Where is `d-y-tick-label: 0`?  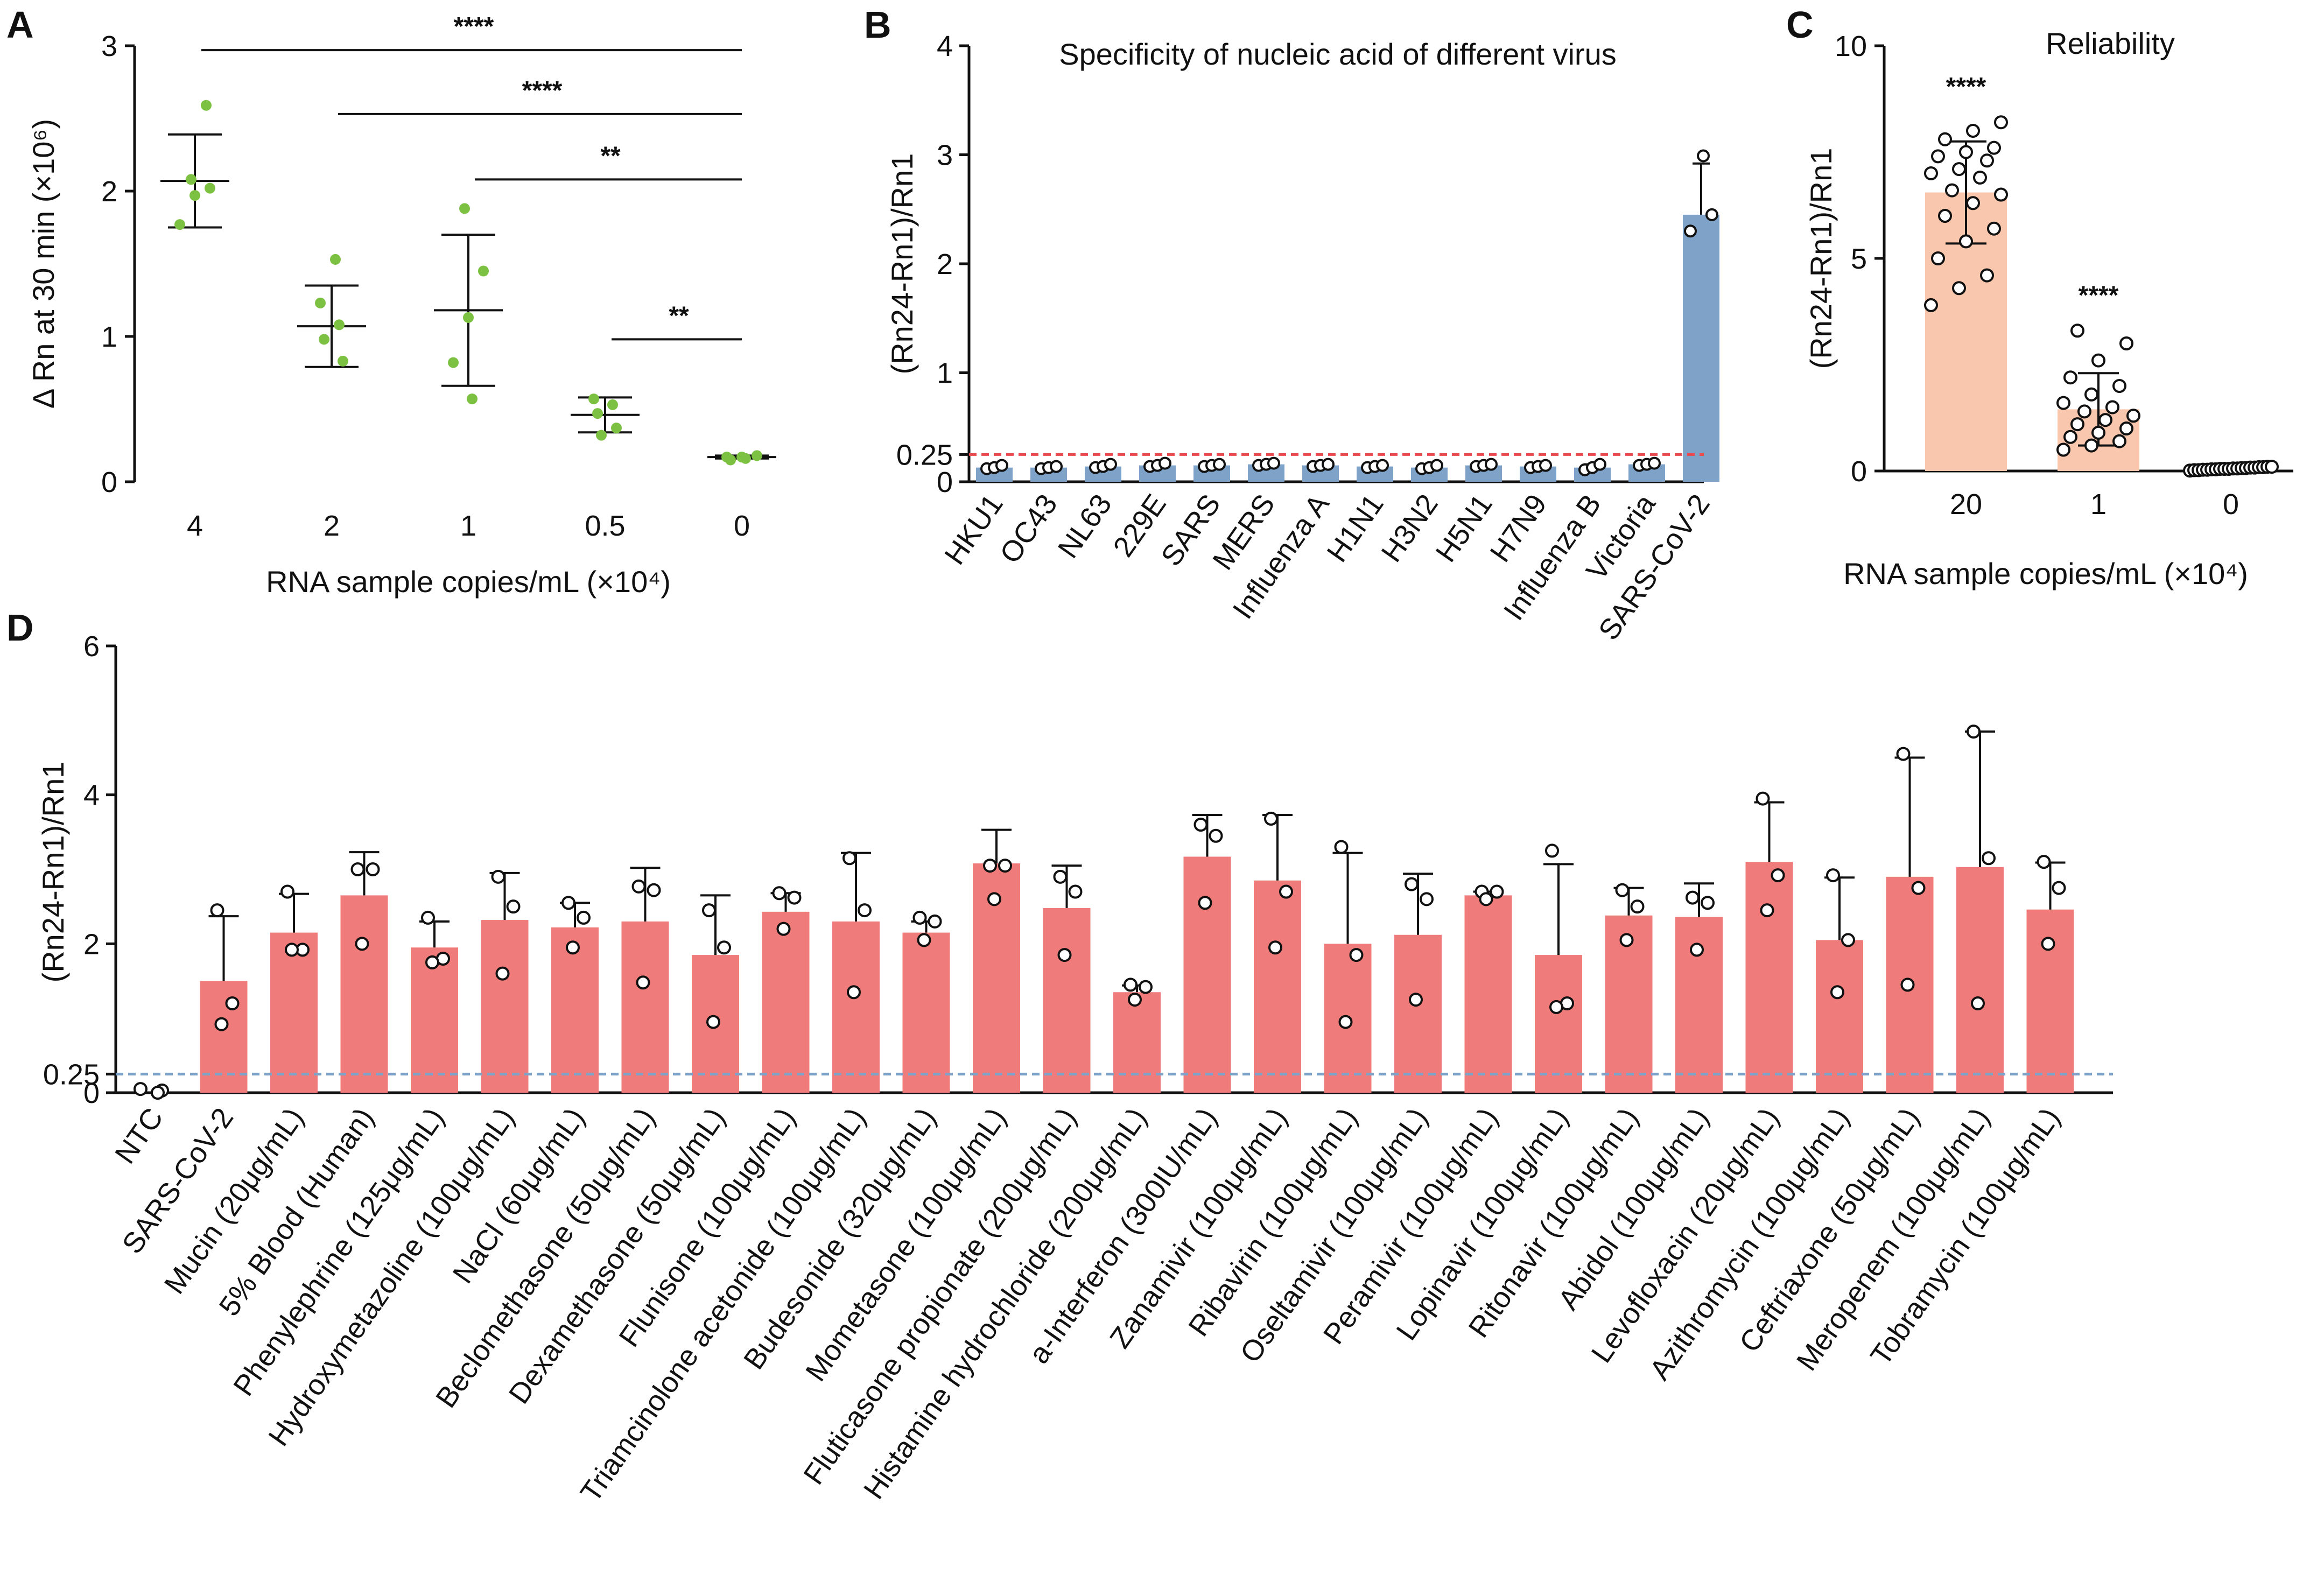 d-y-tick-label: 0 is located at coordinates (91, 1093).